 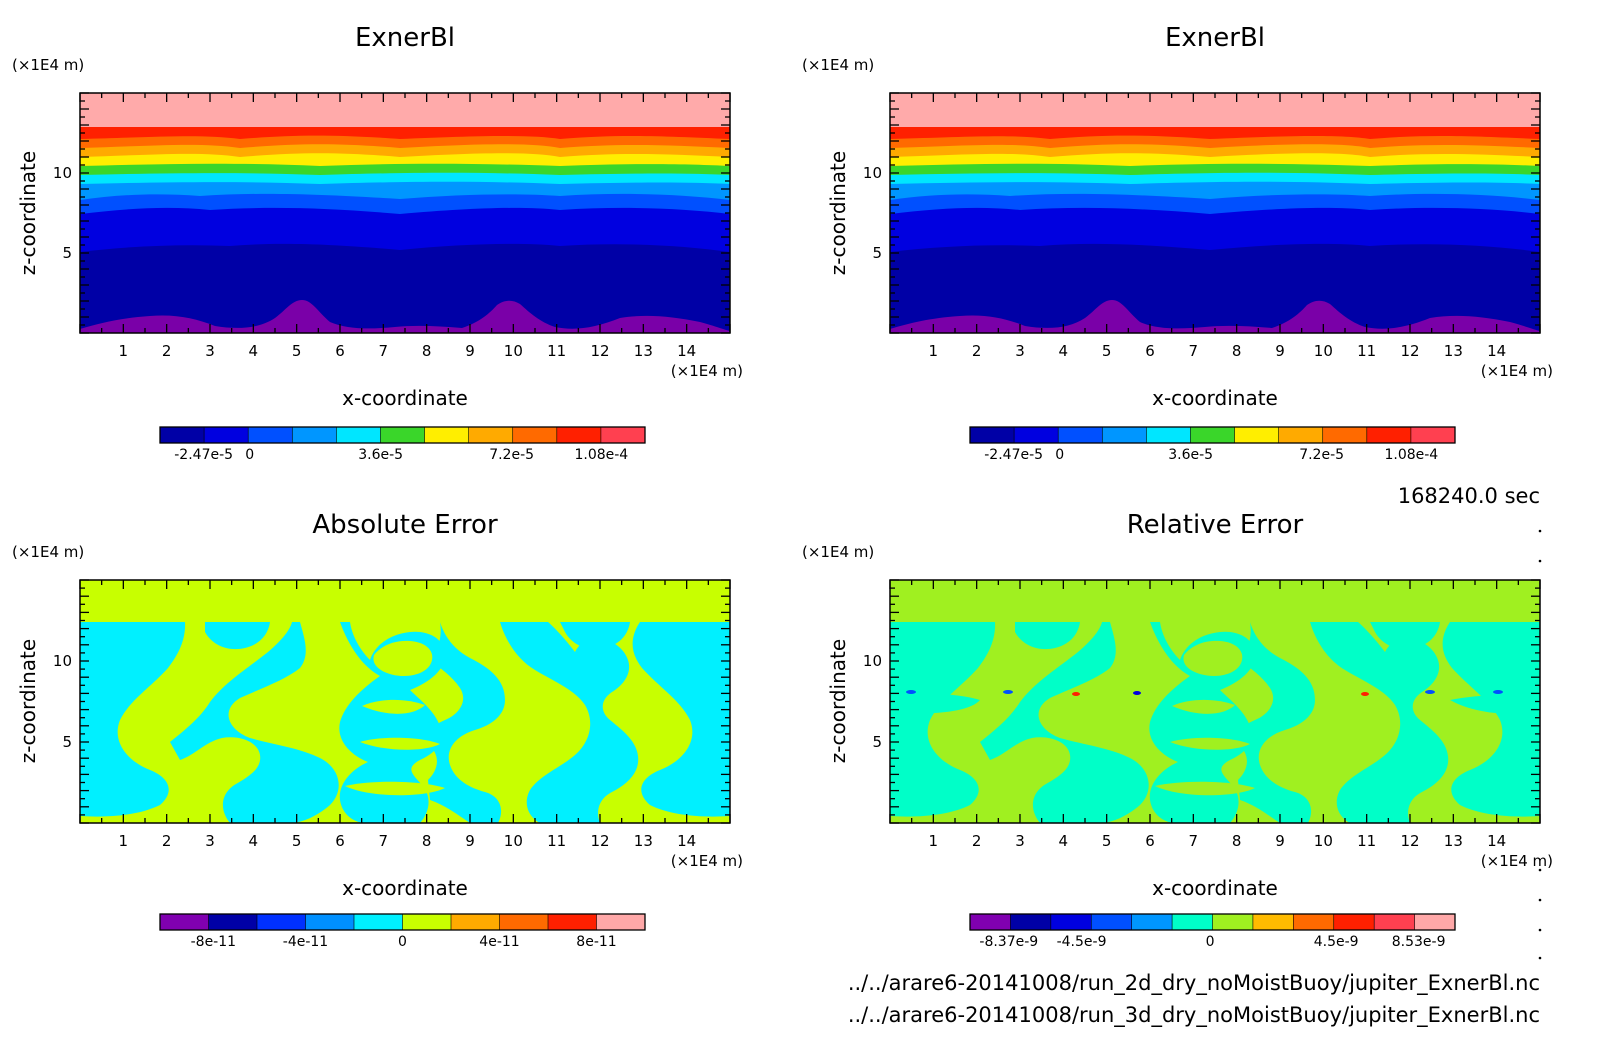 What do you see at coordinates (405, 722) in the screenshot?
I see `cyan-regions` at bounding box center [405, 722].